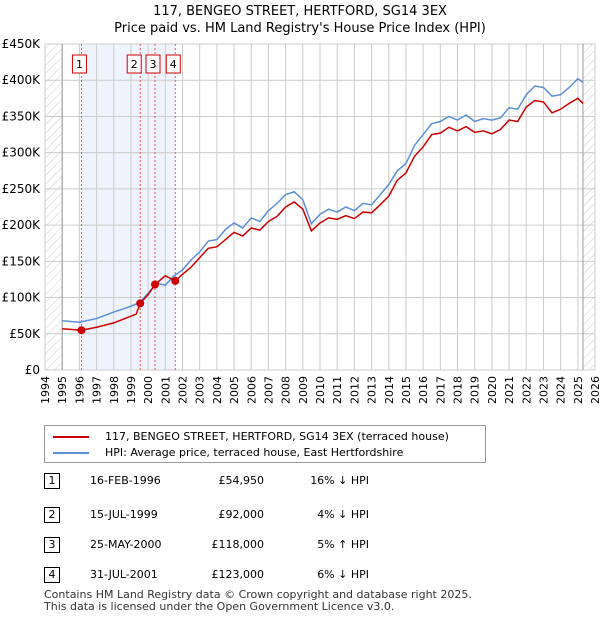  I want to click on legend-swatch-red, so click(71, 436).